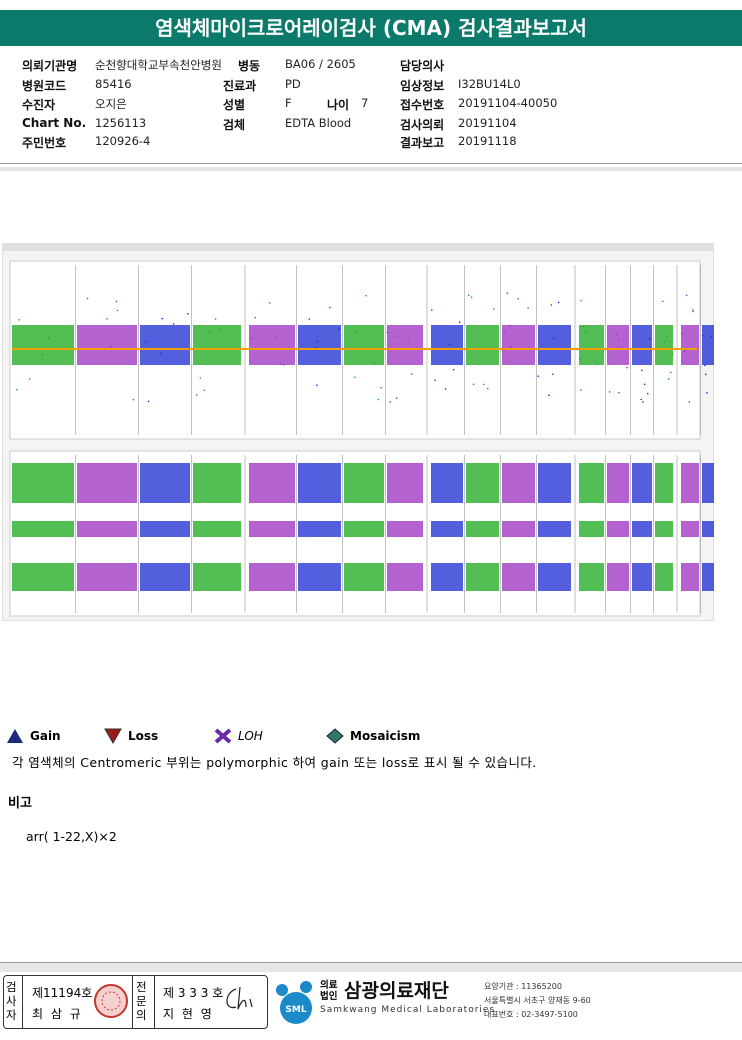  I want to click on legend-mosaicism: Mosaicism, so click(373, 736).